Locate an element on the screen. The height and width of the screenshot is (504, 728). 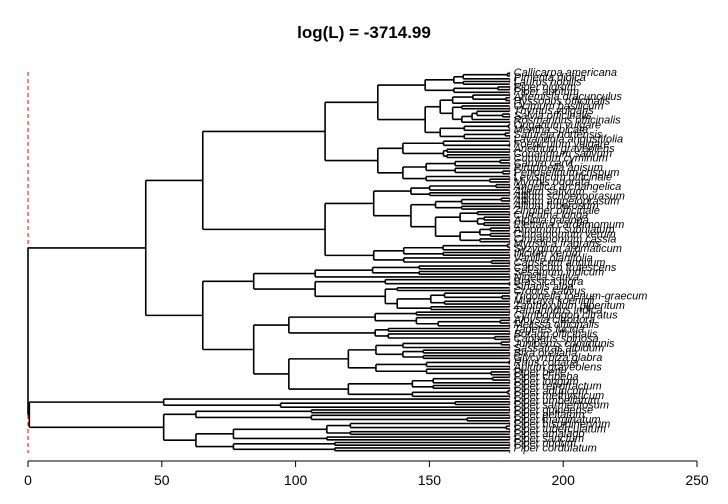
tip-label: Carum carvi is located at coordinates (544, 163).